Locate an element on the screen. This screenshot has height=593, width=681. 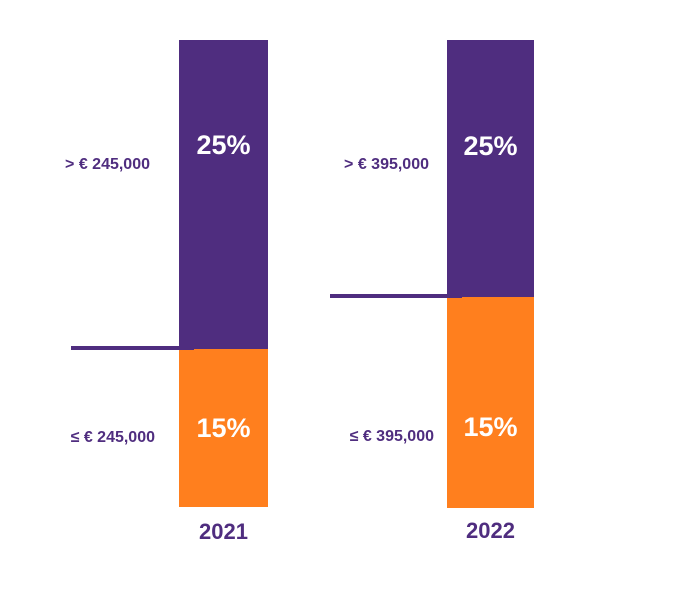
threshold-upper-label-2022: > € 395,000 is located at coordinates (386, 164).